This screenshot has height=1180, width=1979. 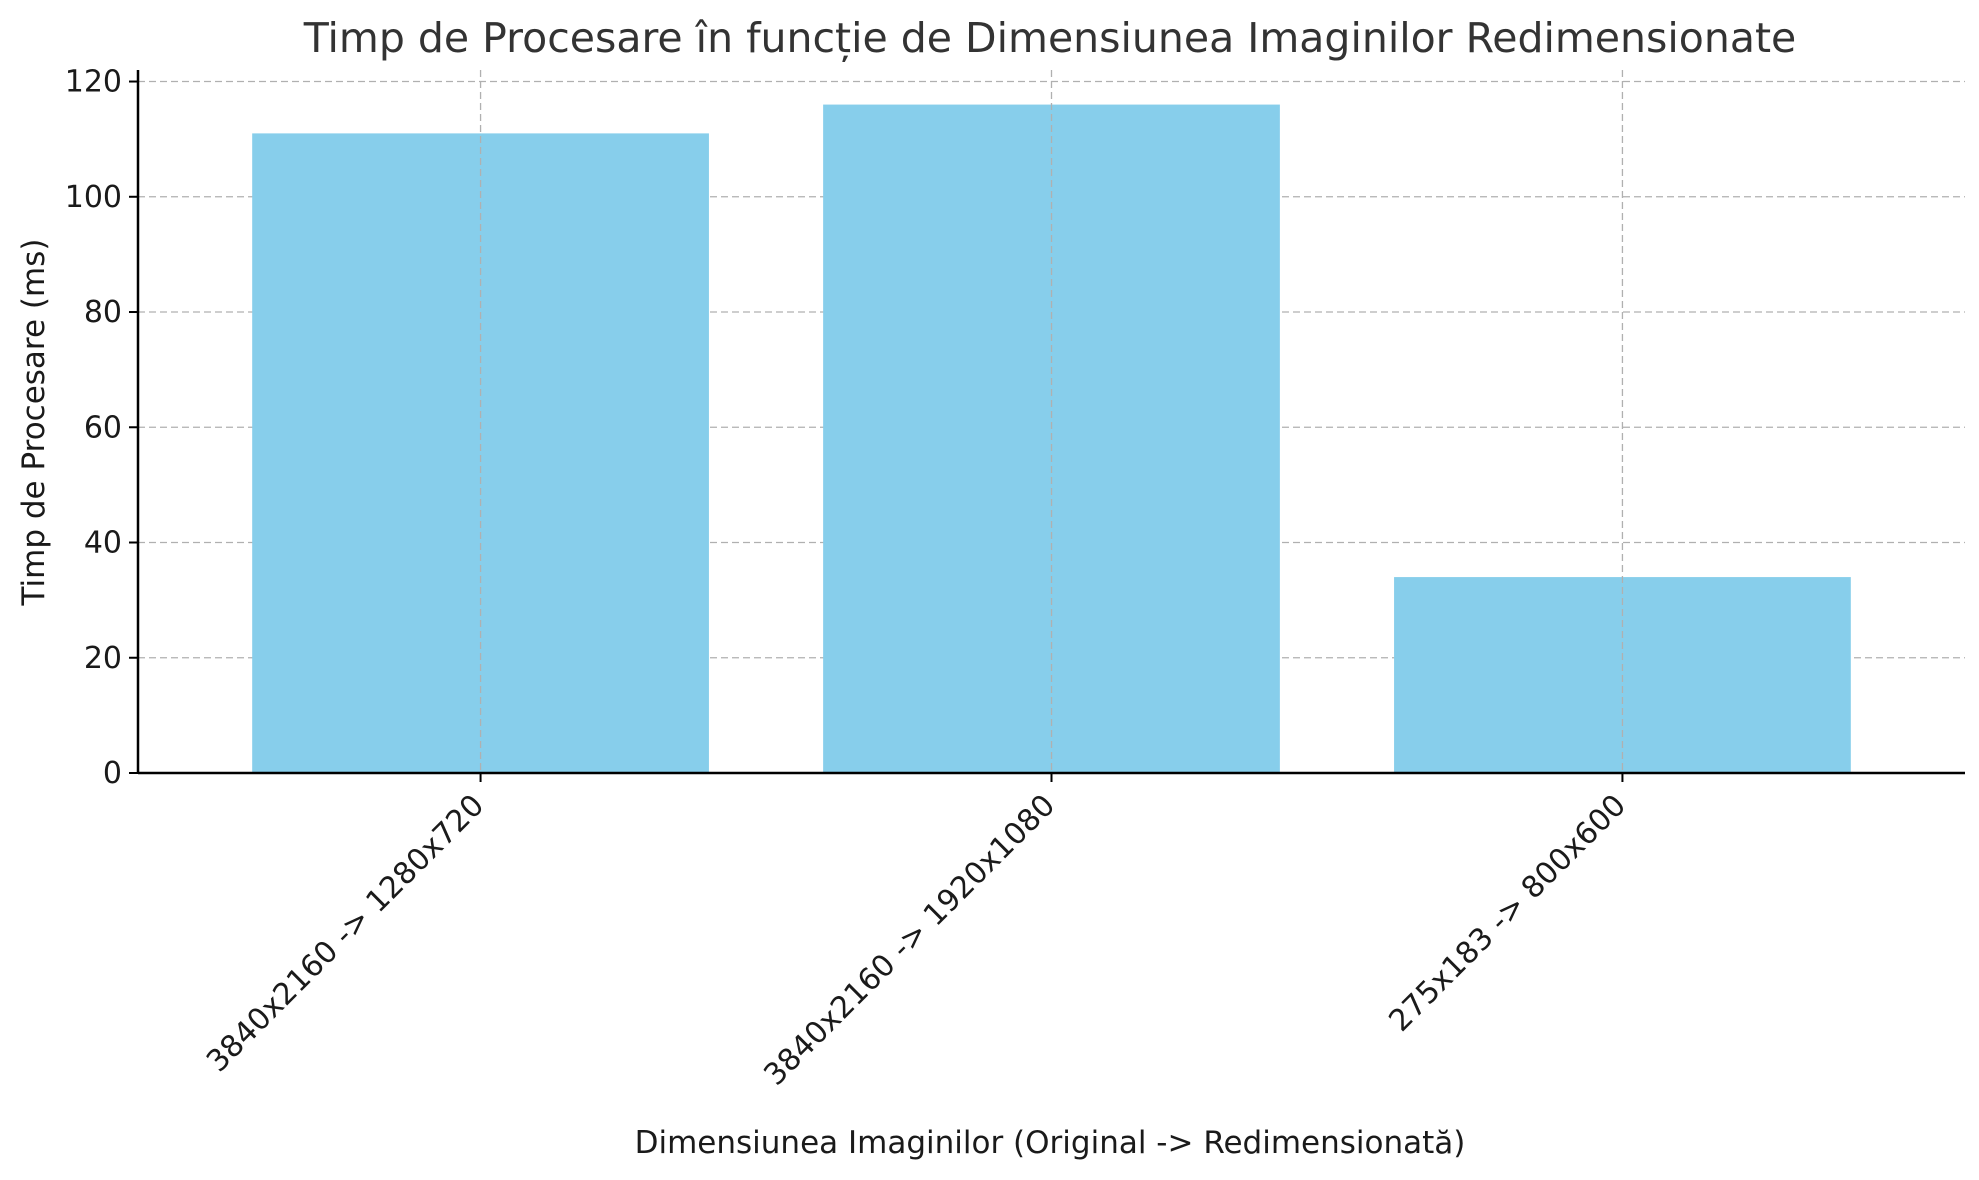 I want to click on y-tick-label: 80, so click(x=103, y=312).